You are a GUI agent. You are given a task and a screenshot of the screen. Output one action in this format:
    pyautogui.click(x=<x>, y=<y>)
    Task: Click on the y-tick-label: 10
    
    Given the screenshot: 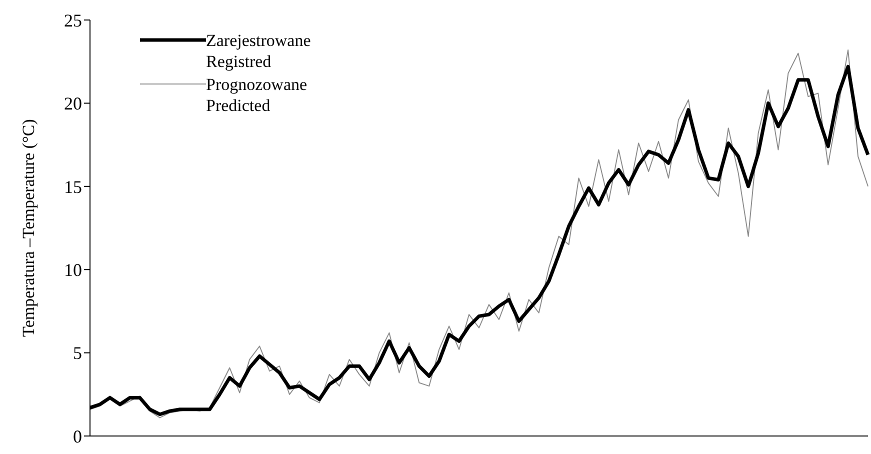 What is the action you would take?
    pyautogui.click(x=73, y=270)
    